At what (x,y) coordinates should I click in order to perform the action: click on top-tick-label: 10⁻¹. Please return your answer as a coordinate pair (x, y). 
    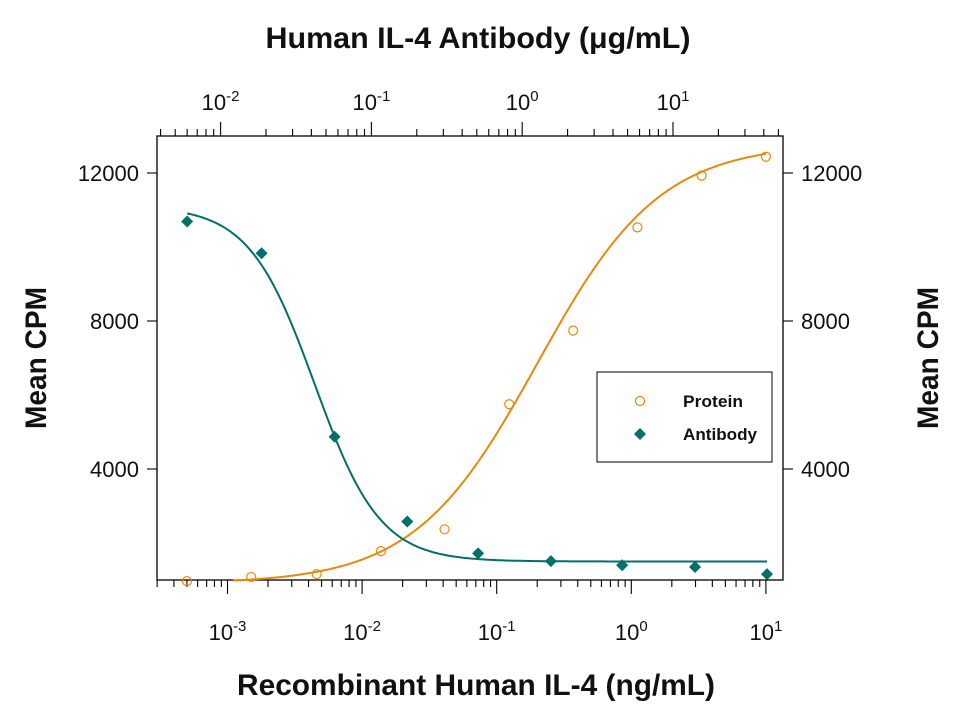
    Looking at the image, I should click on (371, 101).